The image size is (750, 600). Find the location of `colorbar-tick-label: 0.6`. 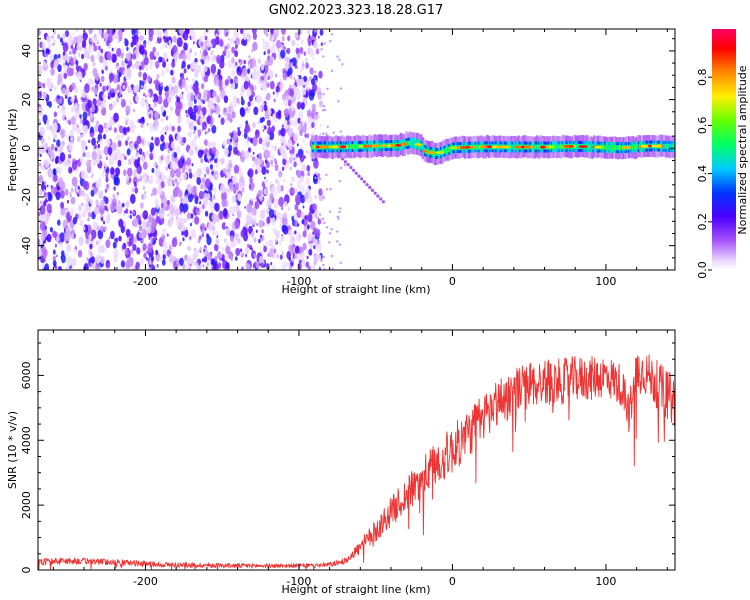

colorbar-tick-label: 0.6 is located at coordinates (702, 125).